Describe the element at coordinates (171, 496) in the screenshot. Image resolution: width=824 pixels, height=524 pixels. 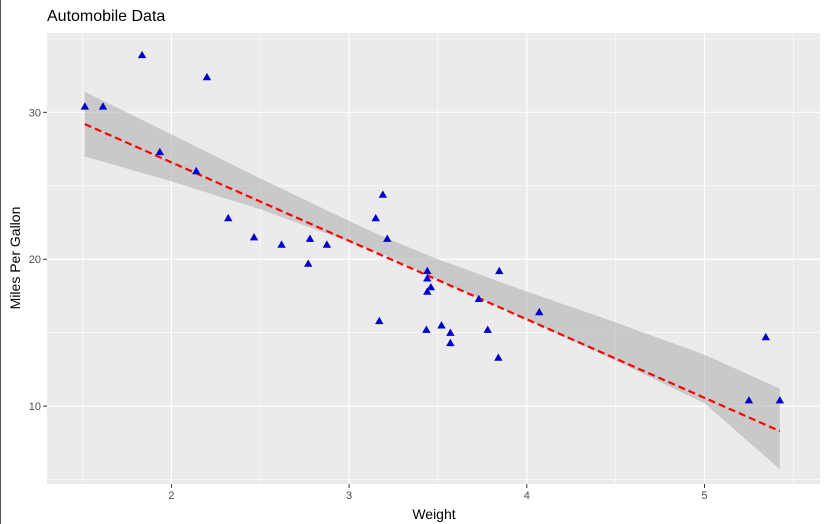
I see `x-tick-label: 2` at that location.